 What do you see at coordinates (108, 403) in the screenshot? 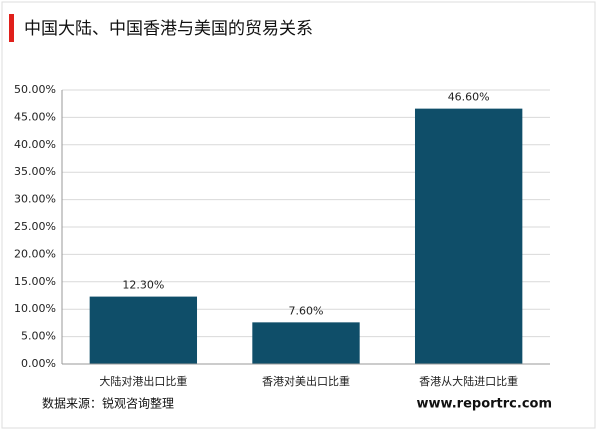
I see `source: 数据来源：锐观咨询整理` at bounding box center [108, 403].